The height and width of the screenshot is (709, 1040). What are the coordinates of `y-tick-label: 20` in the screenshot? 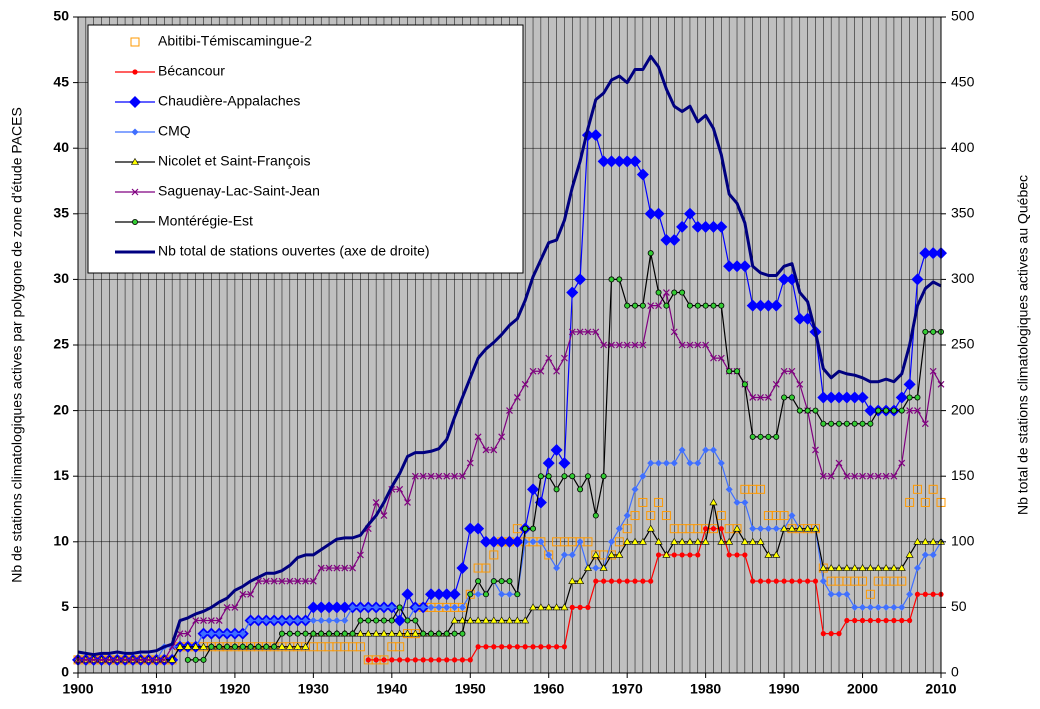 It's located at (61, 409).